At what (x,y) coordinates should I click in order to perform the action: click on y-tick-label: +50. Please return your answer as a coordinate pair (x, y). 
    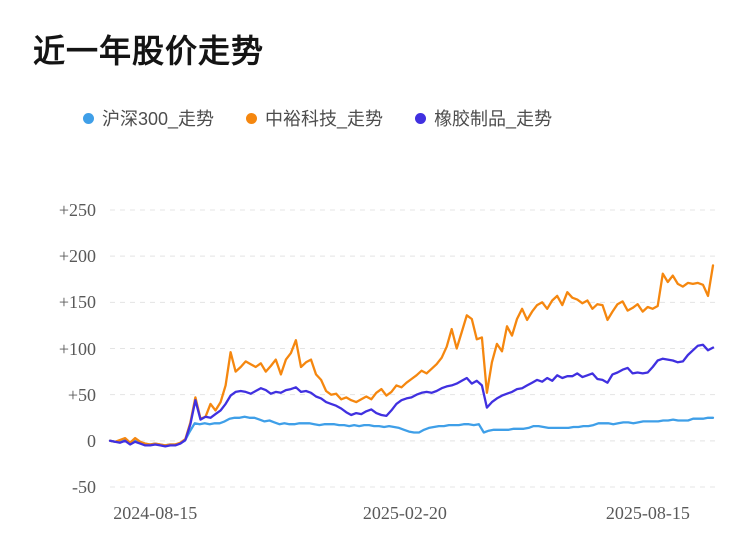
    Looking at the image, I should click on (81, 394).